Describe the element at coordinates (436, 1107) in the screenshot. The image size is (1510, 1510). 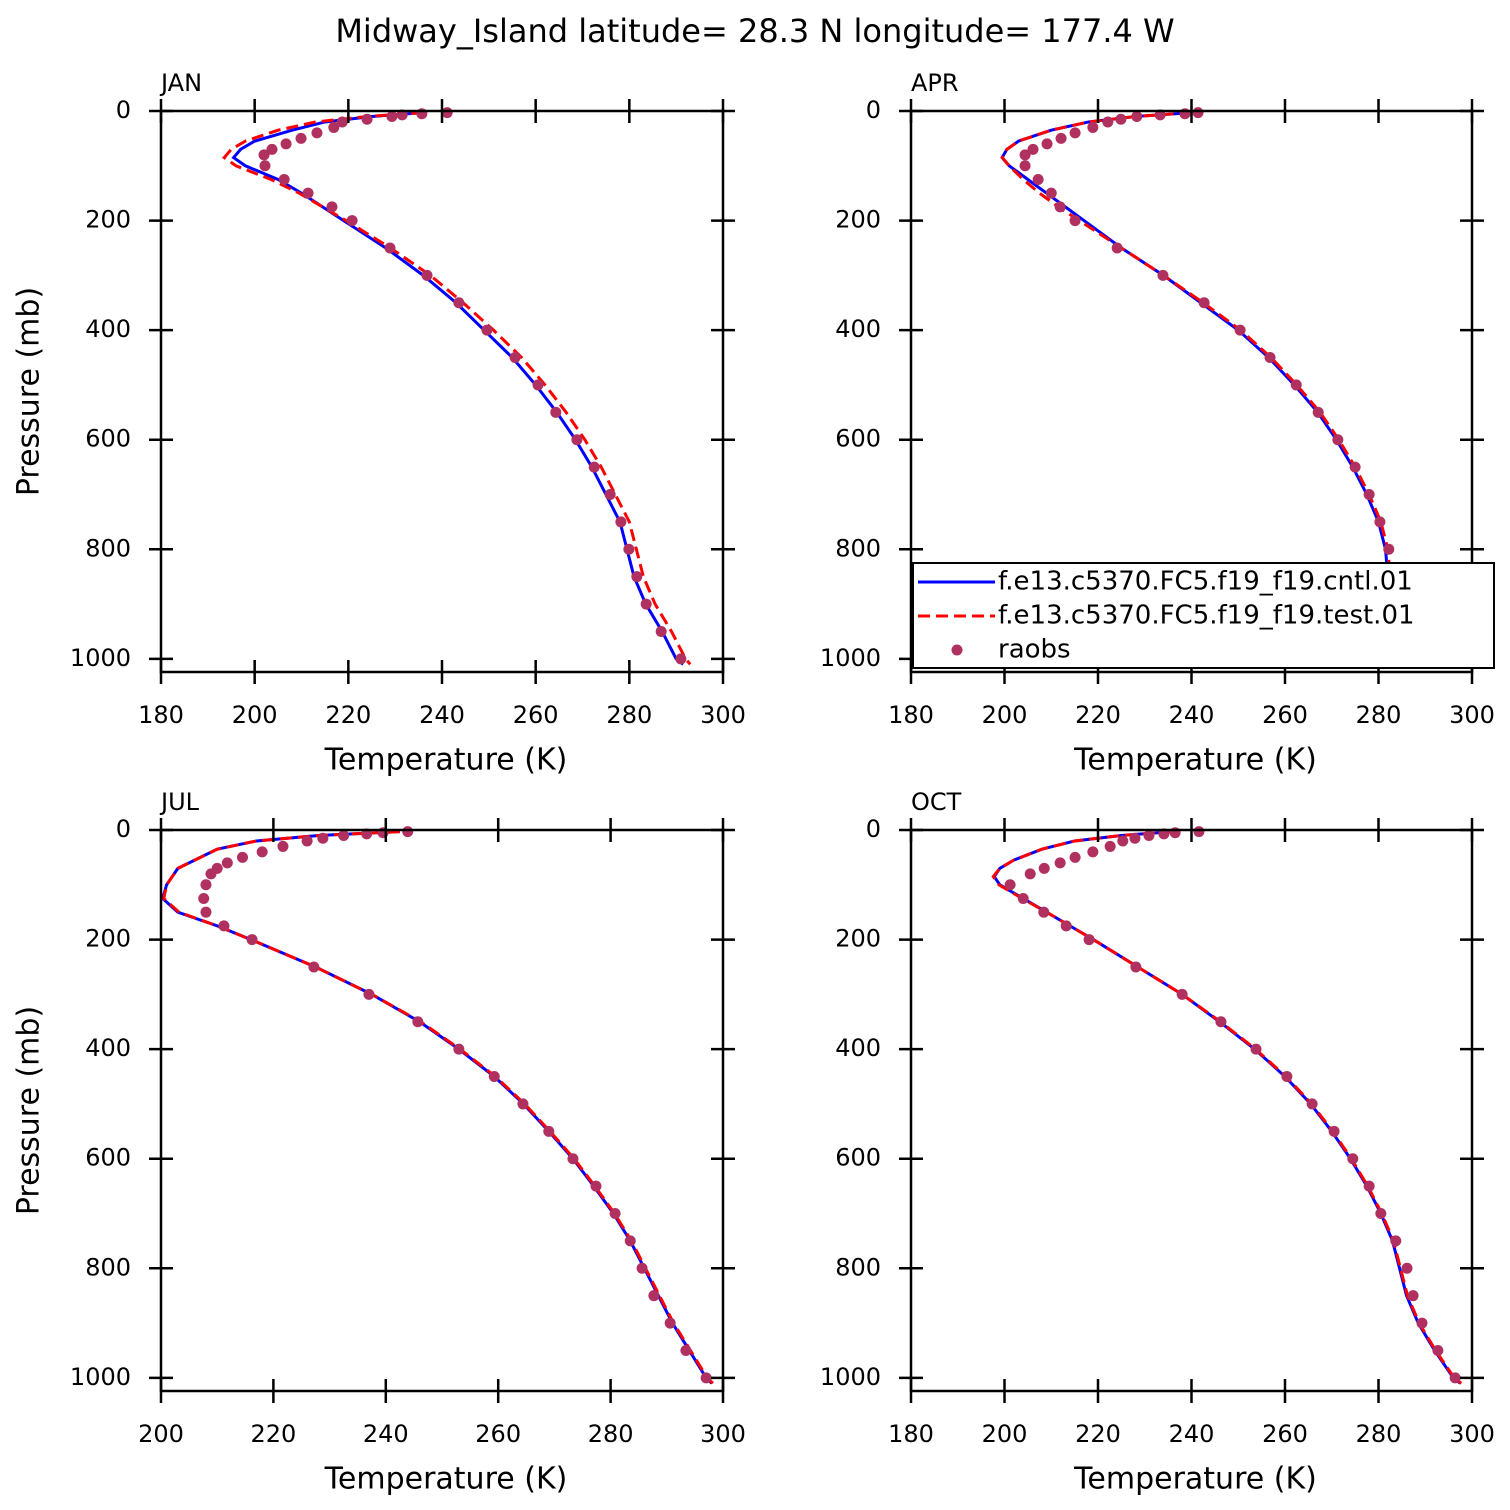
I see `profile-line` at that location.